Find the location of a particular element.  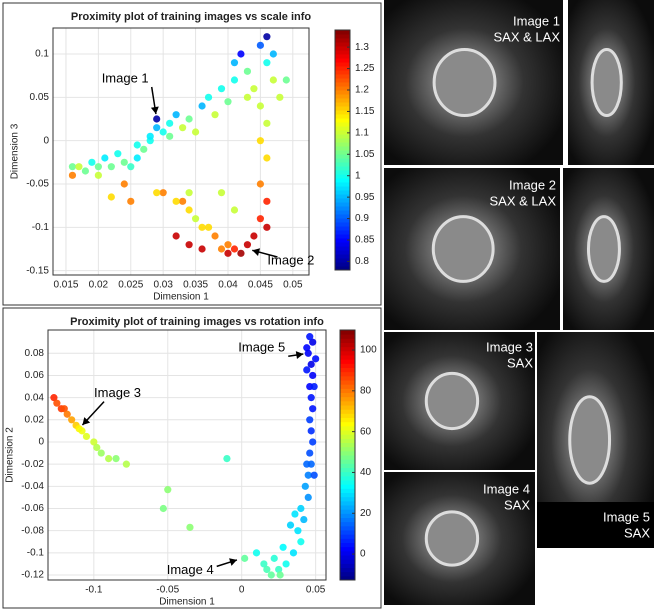

colorbar-tick-label: 40 is located at coordinates (366, 472).